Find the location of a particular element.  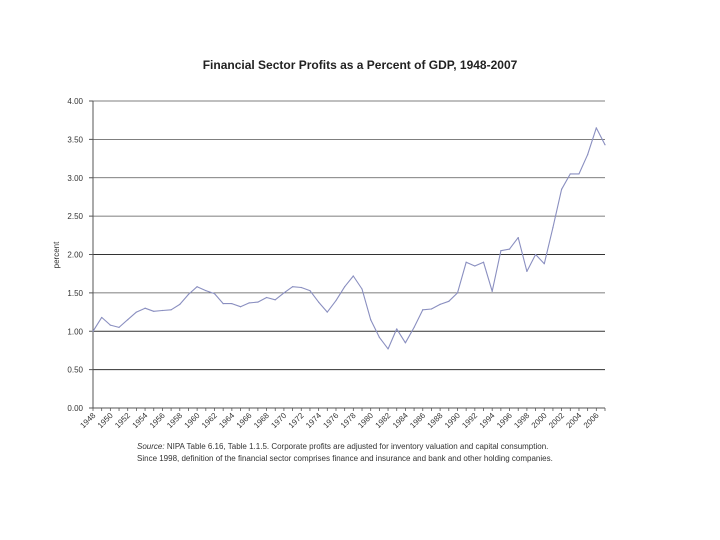

x-tick-label: 1984 is located at coordinates (400, 420).